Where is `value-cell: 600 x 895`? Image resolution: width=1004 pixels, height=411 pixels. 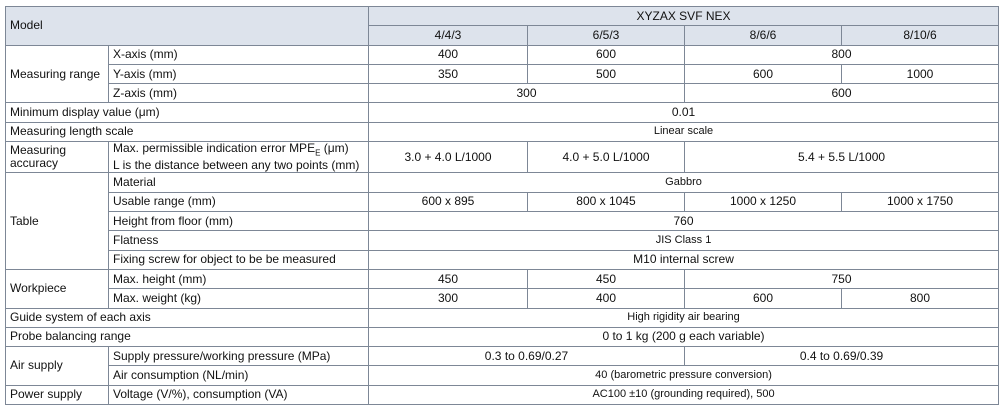
value-cell: 600 x 895 is located at coordinates (448, 202).